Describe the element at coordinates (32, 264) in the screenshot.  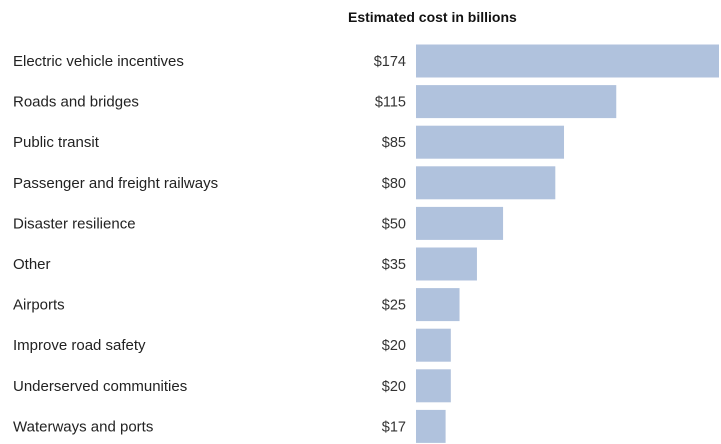
I see `category-label: Other` at that location.